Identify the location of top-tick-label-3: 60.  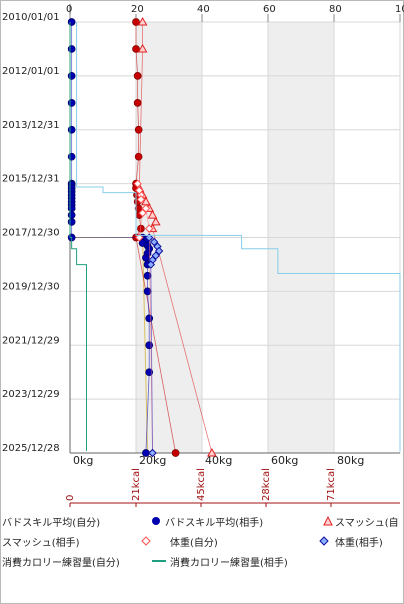
(269, 9).